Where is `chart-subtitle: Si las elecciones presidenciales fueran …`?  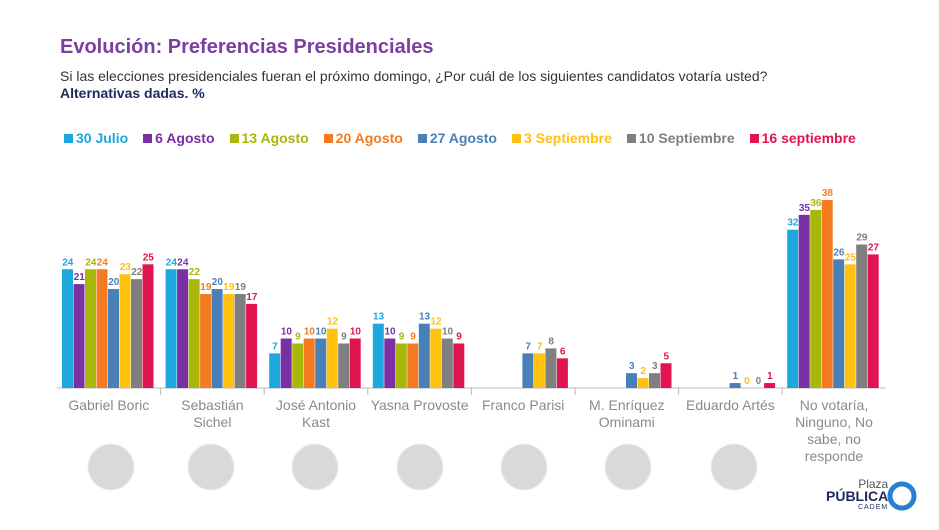 chart-subtitle: Si las elecciones presidenciales fueran … is located at coordinates (414, 76).